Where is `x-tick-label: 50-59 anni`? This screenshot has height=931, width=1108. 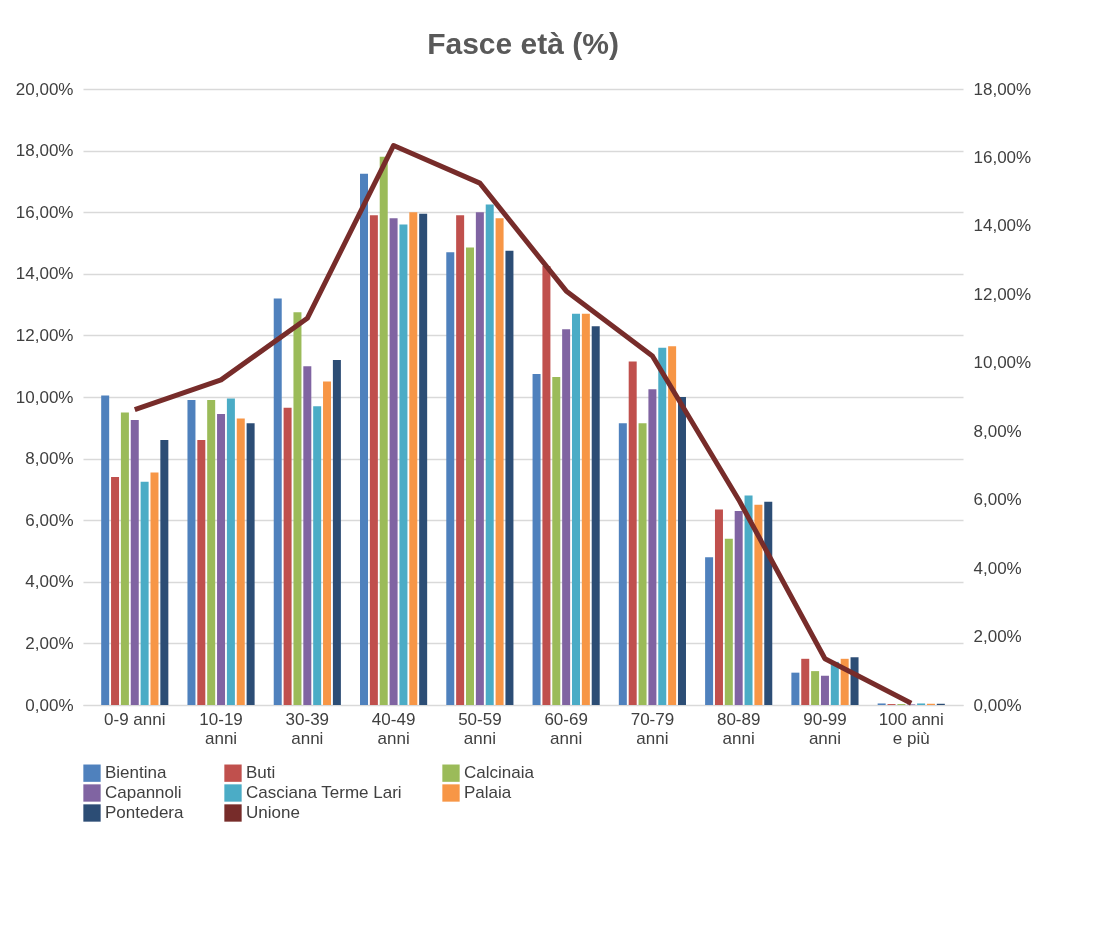
x-tick-label: 50-59 anni is located at coordinates (480, 728).